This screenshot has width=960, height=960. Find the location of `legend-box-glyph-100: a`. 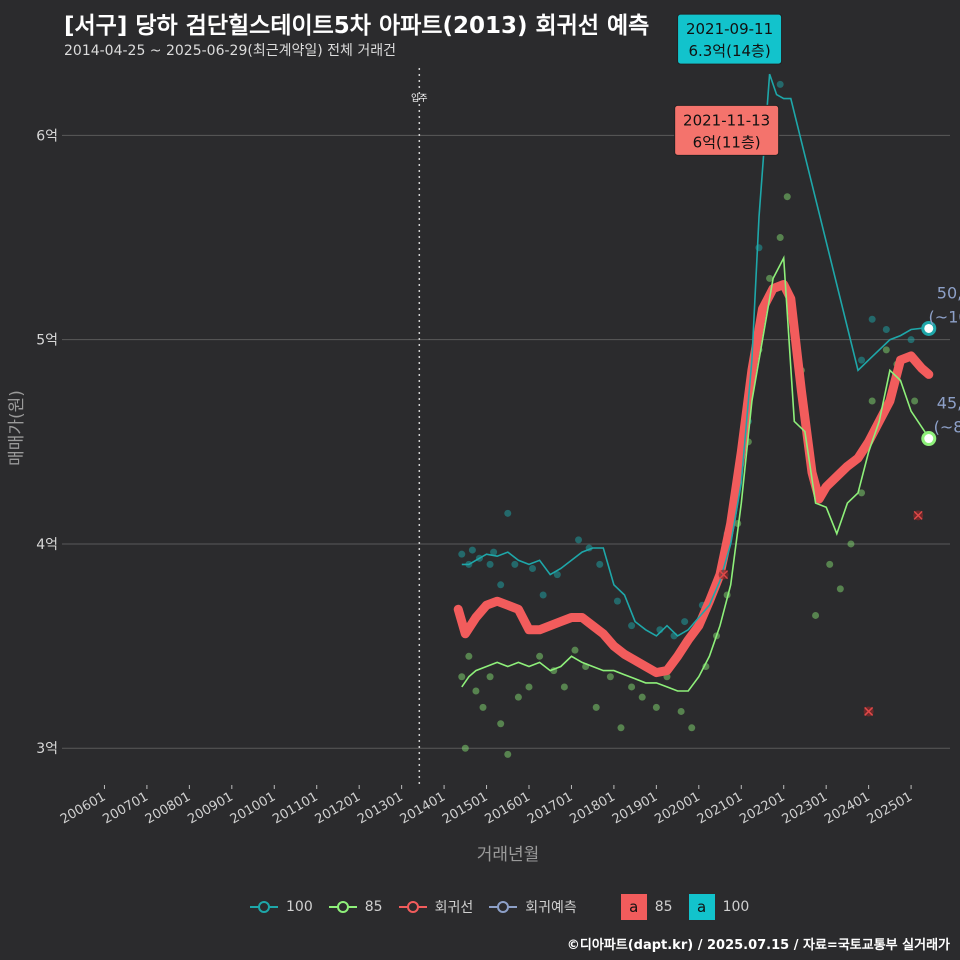

legend-box-glyph-100: a is located at coordinates (701, 907).